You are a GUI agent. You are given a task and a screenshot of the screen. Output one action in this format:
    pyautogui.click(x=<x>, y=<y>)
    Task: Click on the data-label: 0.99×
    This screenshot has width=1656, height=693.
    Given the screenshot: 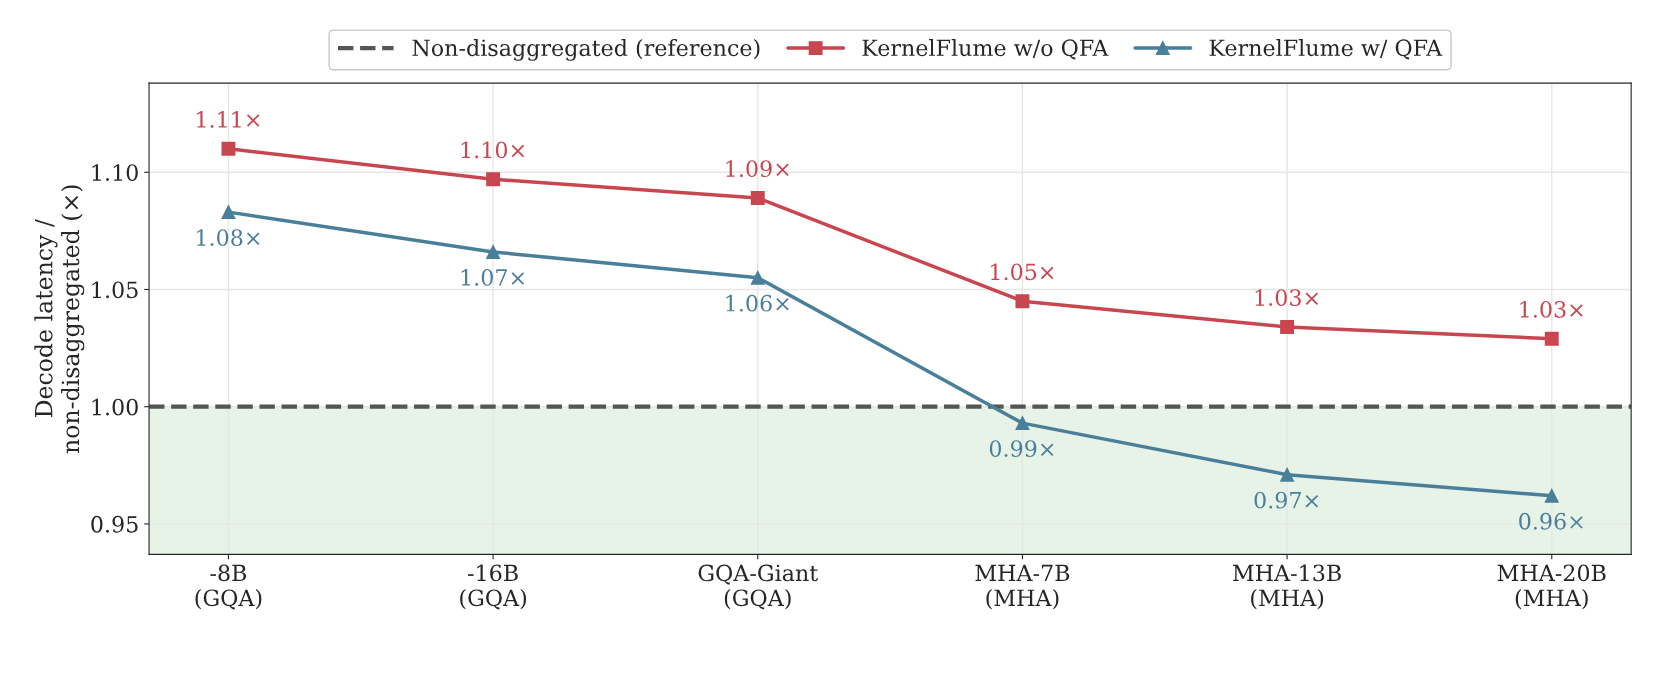 What is the action you would take?
    pyautogui.click(x=1021, y=448)
    